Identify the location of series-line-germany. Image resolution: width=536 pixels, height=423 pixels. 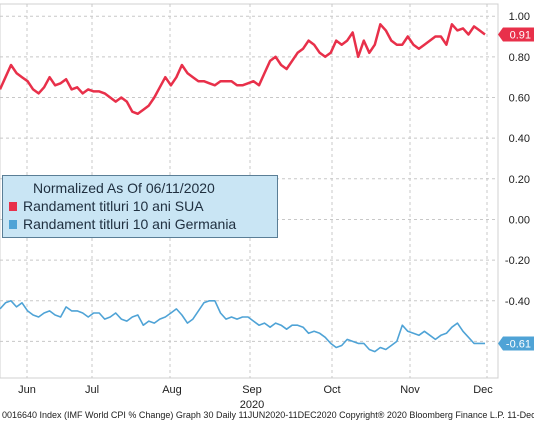
(242, 326).